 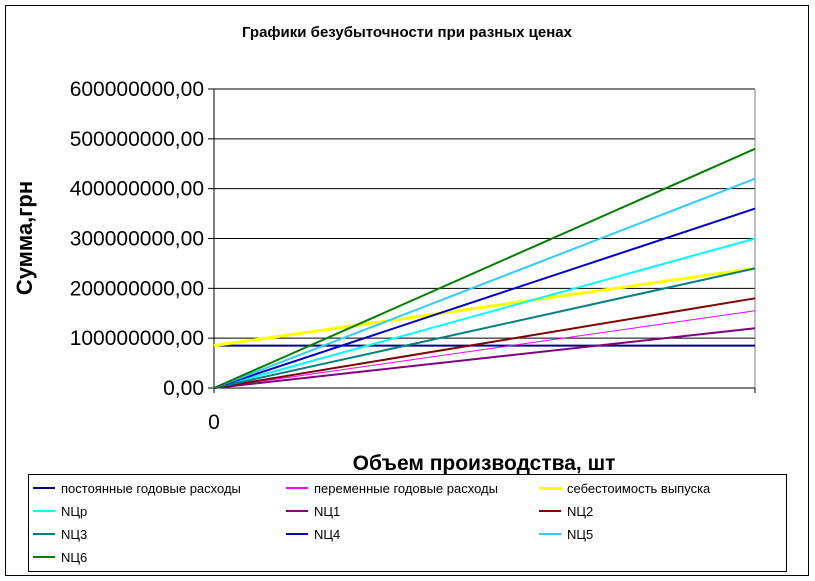 What do you see at coordinates (74, 511) in the screenshot?
I see `legend-label: NЦр` at bounding box center [74, 511].